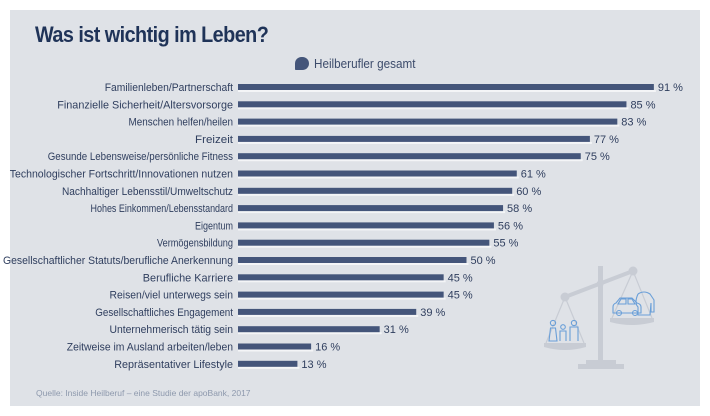  What do you see at coordinates (519, 209) in the screenshot?
I see `value-label: 58 %` at bounding box center [519, 209].